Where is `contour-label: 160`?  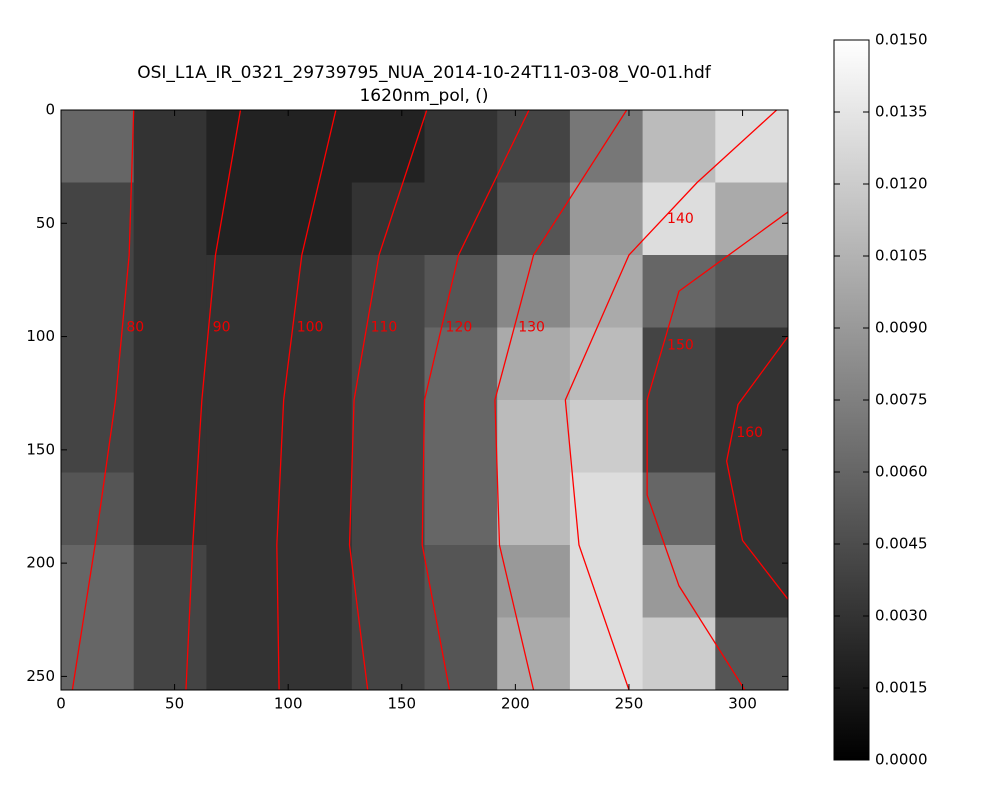 contour-label: 160 is located at coordinates (749, 433).